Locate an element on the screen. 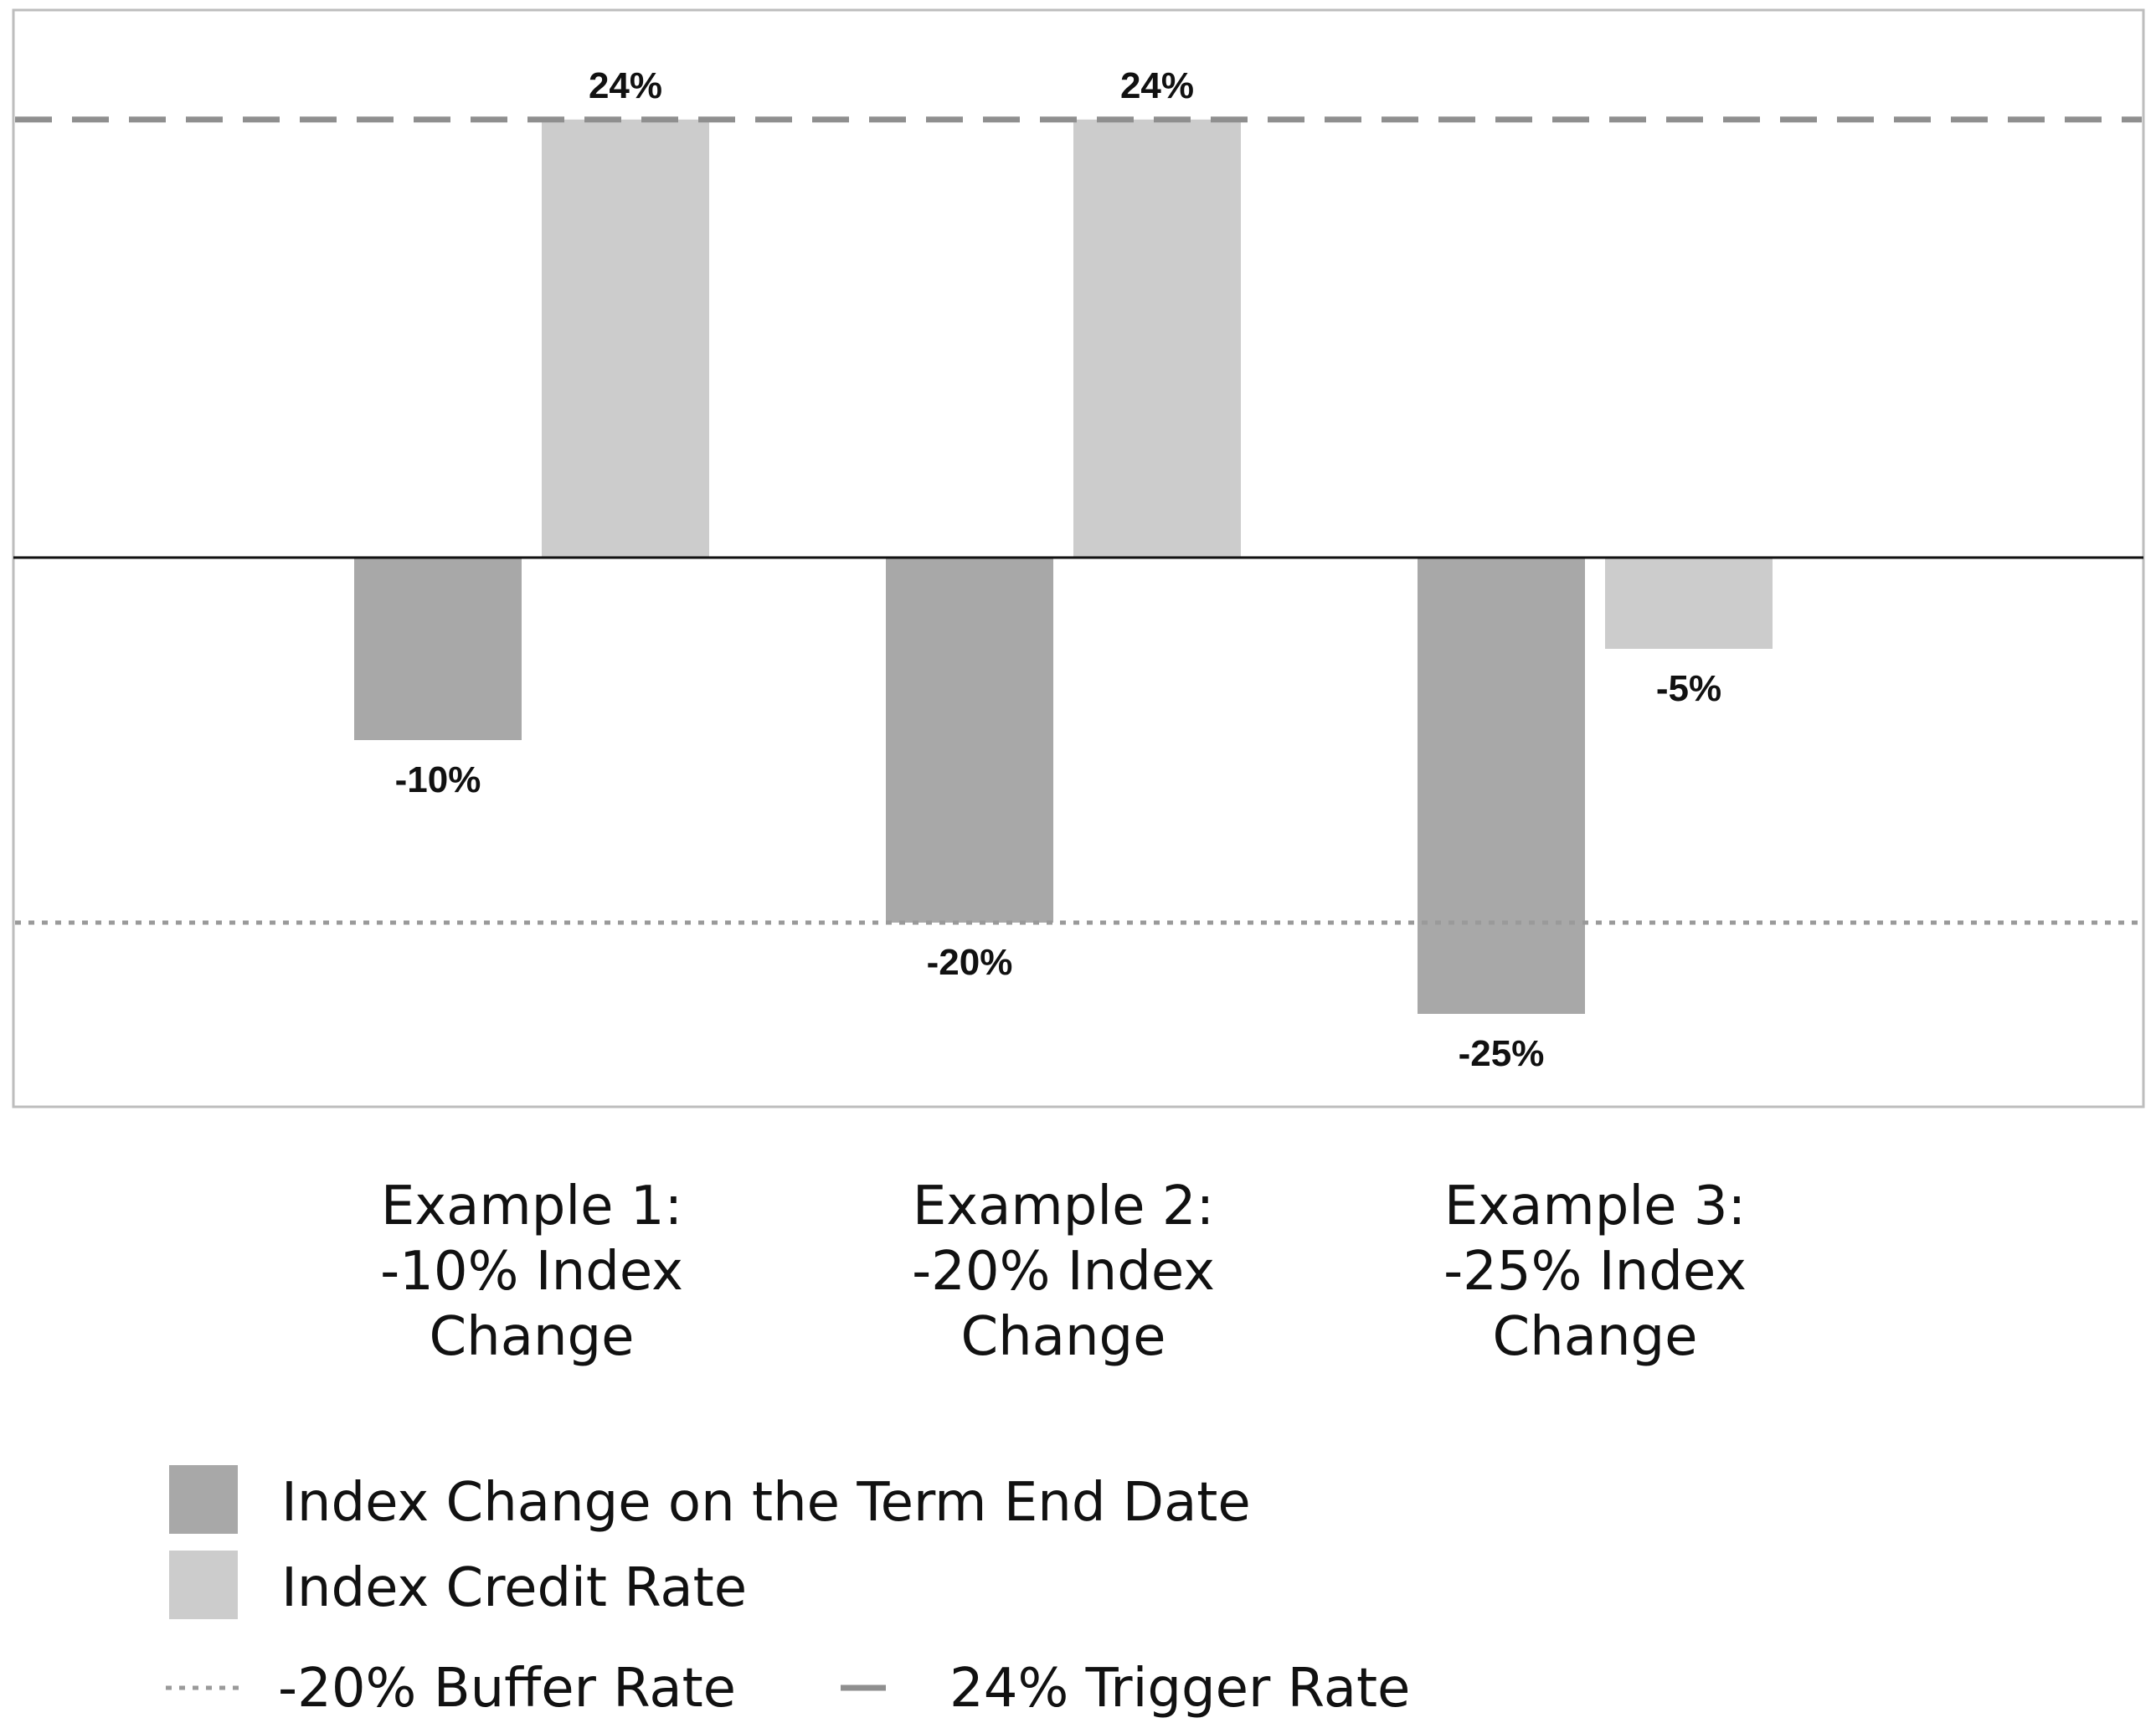 The width and height of the screenshot is (2156, 1723). category-label-2-line-3: Change is located at coordinates (1062, 1337).